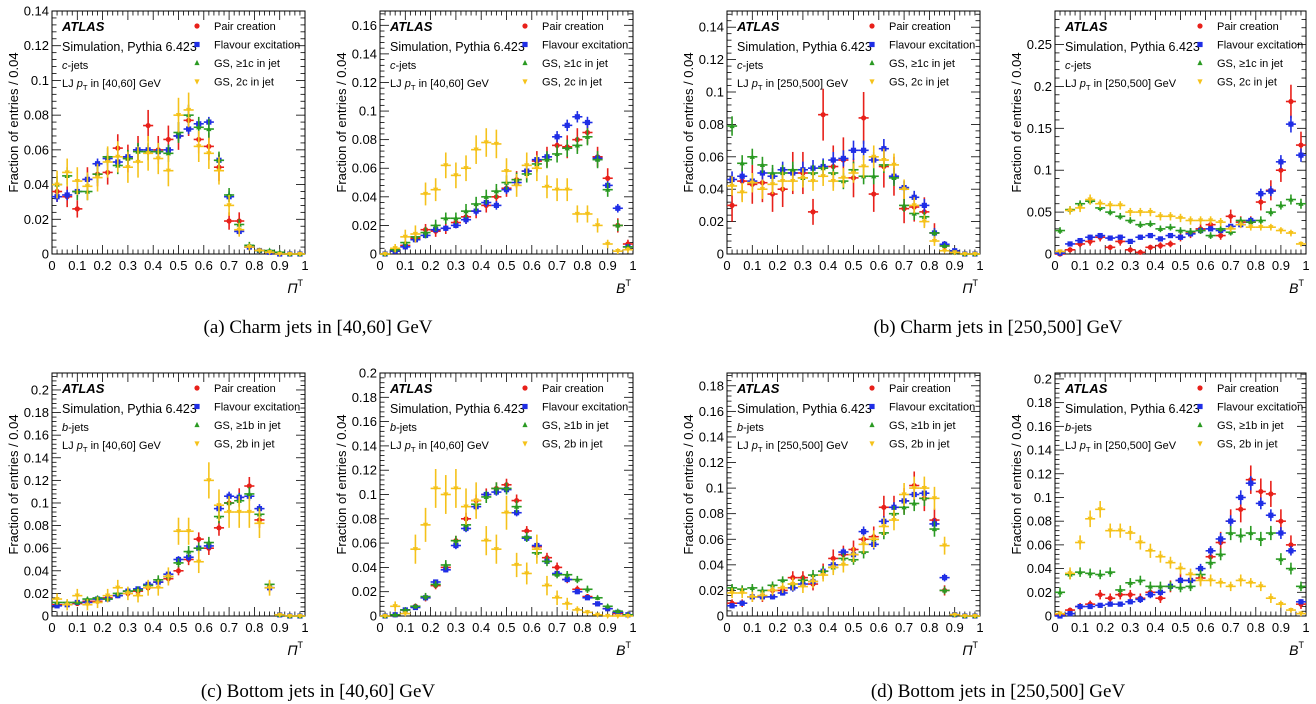  What do you see at coordinates (1130, 627) in the screenshot?
I see `x-tick-label: 0.3` at bounding box center [1130, 627].